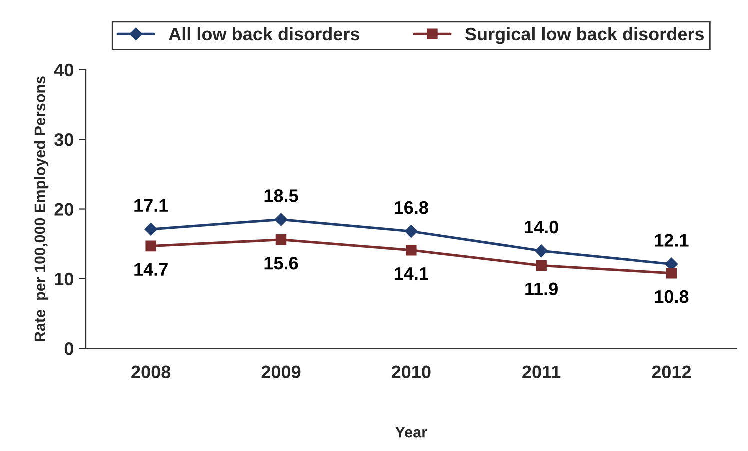  I want to click on x-tick-label: 2009, so click(281, 372).